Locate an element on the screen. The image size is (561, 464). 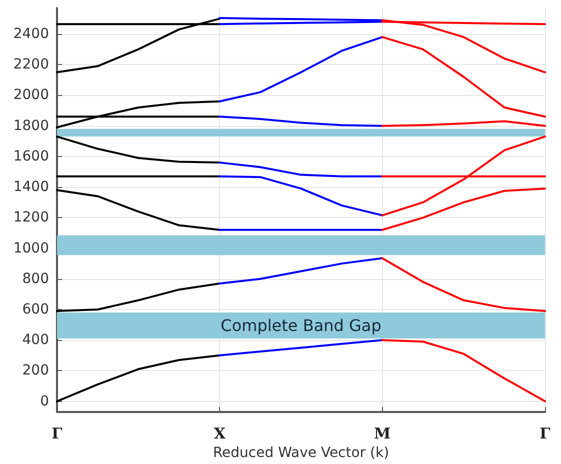
y-tick-label: 2000 is located at coordinates (31, 95).